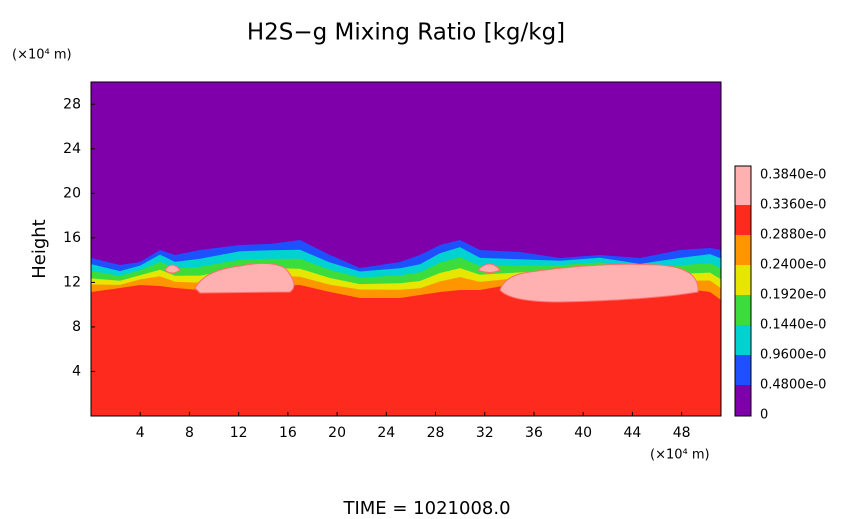 Image resolution: width=854 pixels, height=519 pixels. What do you see at coordinates (793, 265) in the screenshot?
I see `colorbar-label: 0.2400e-0` at bounding box center [793, 265].